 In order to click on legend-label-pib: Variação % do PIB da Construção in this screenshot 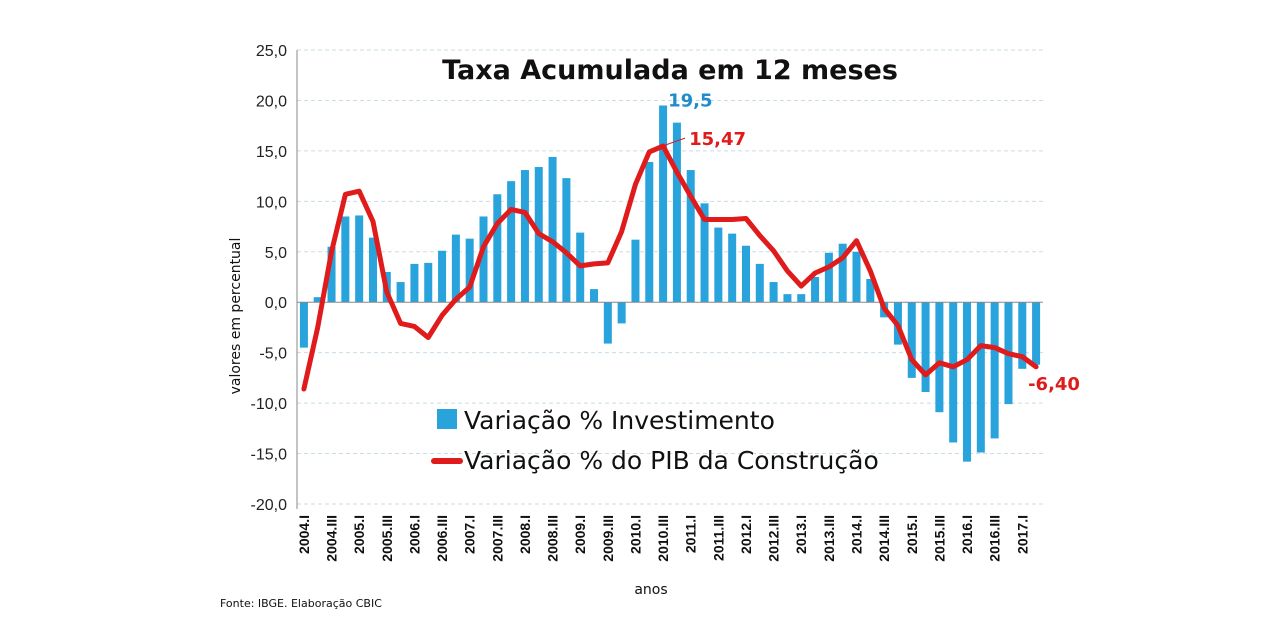, I will do `click(671, 460)`.